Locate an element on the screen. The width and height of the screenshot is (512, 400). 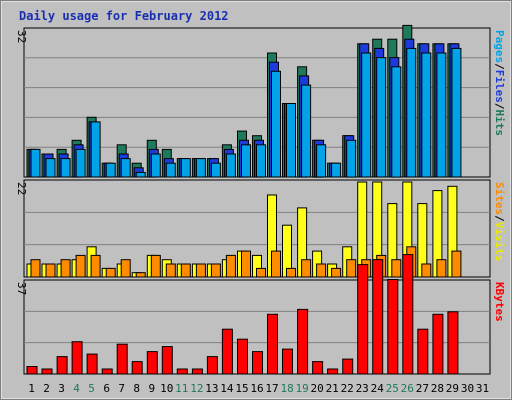
x-tick-label: 9 is located at coordinates (151, 388).